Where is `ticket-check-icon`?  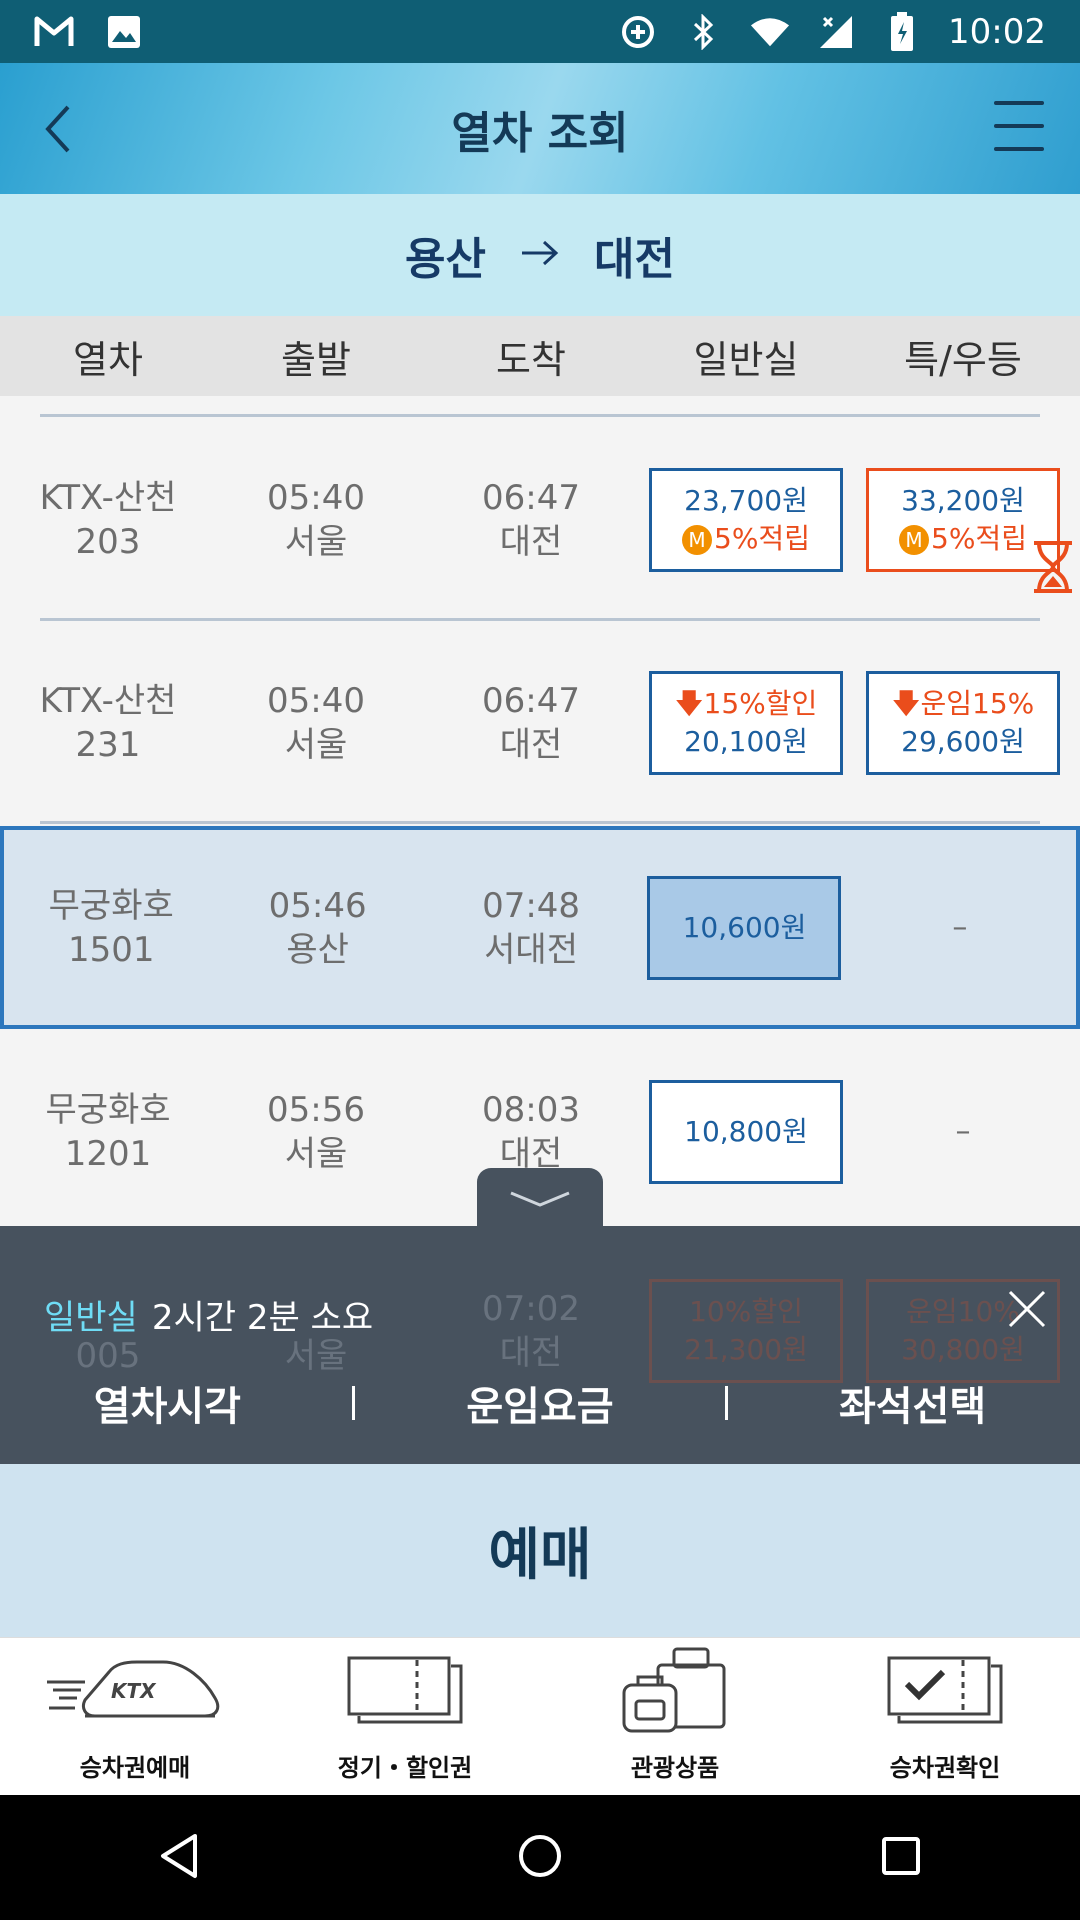
ticket-check-icon is located at coordinates (945, 1690).